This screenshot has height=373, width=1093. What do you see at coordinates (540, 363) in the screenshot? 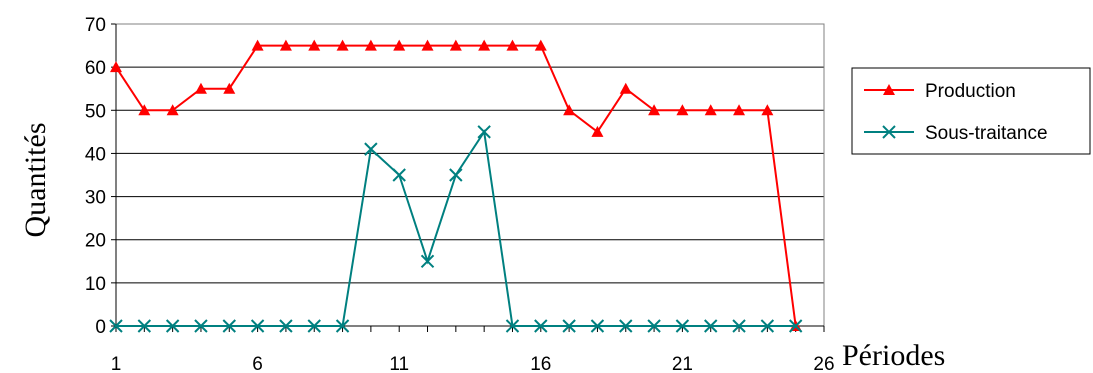
I see `x-tick-label-16: 16` at bounding box center [540, 363].